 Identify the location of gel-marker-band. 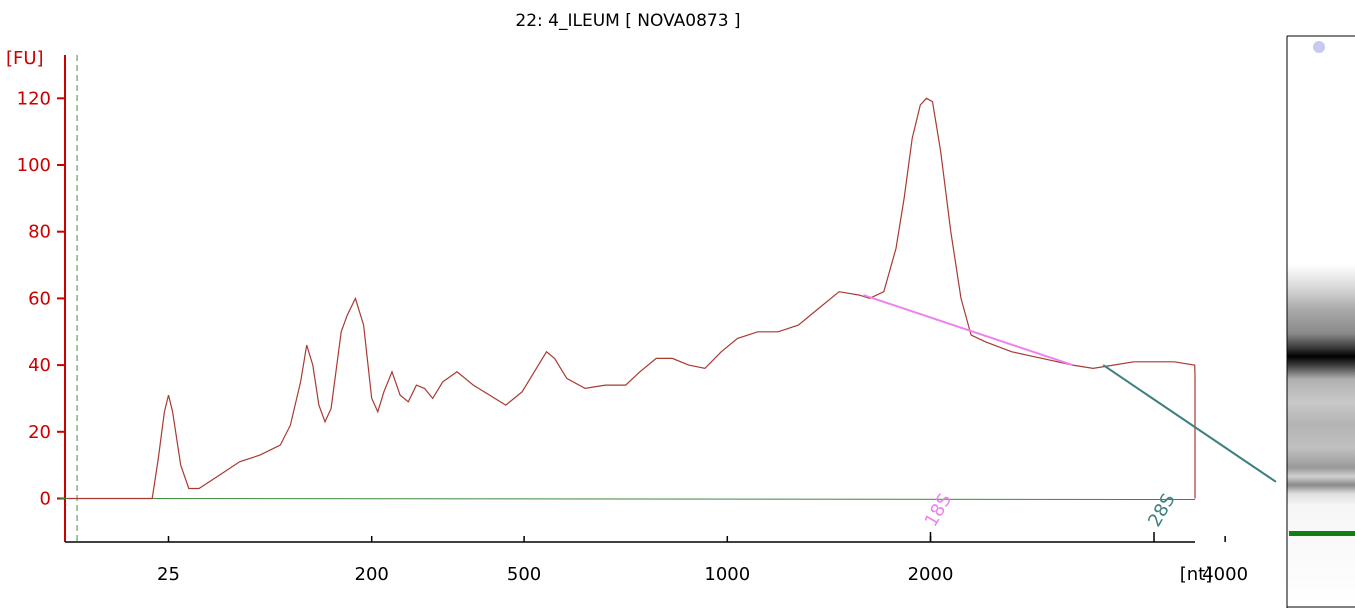
(1322, 533).